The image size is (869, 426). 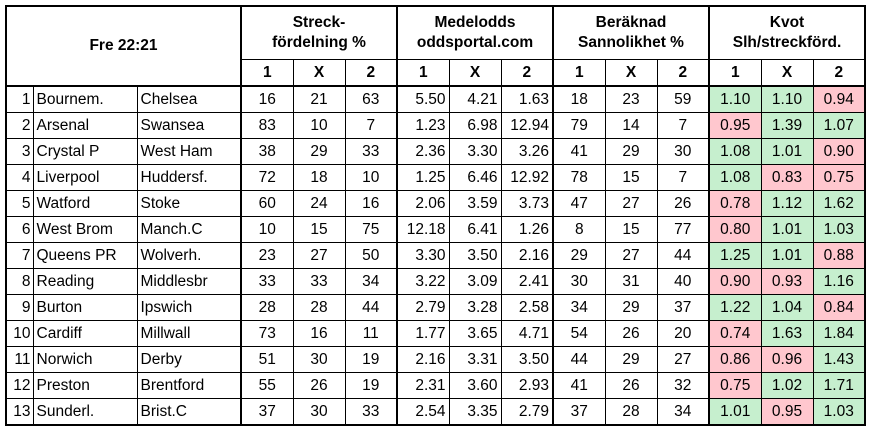 What do you see at coordinates (19, 229) in the screenshot?
I see `match-number: 6` at bounding box center [19, 229].